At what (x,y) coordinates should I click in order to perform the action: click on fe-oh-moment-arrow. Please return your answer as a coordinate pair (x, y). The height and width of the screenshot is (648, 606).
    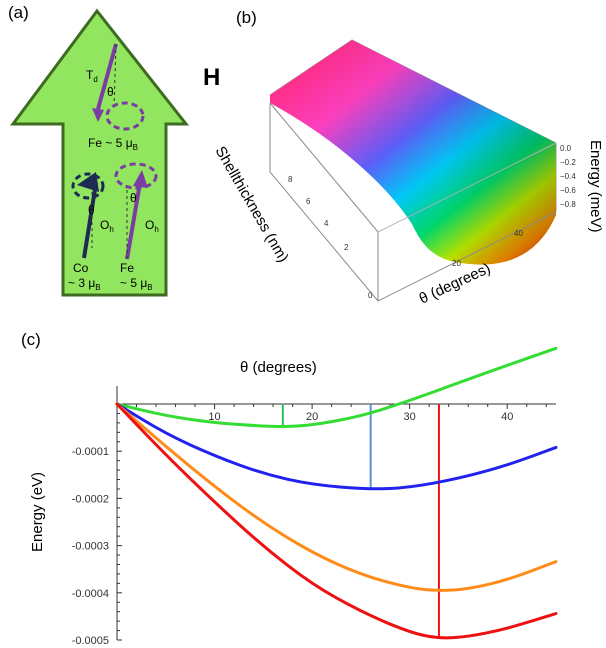
    Looking at the image, I should click on (133, 221).